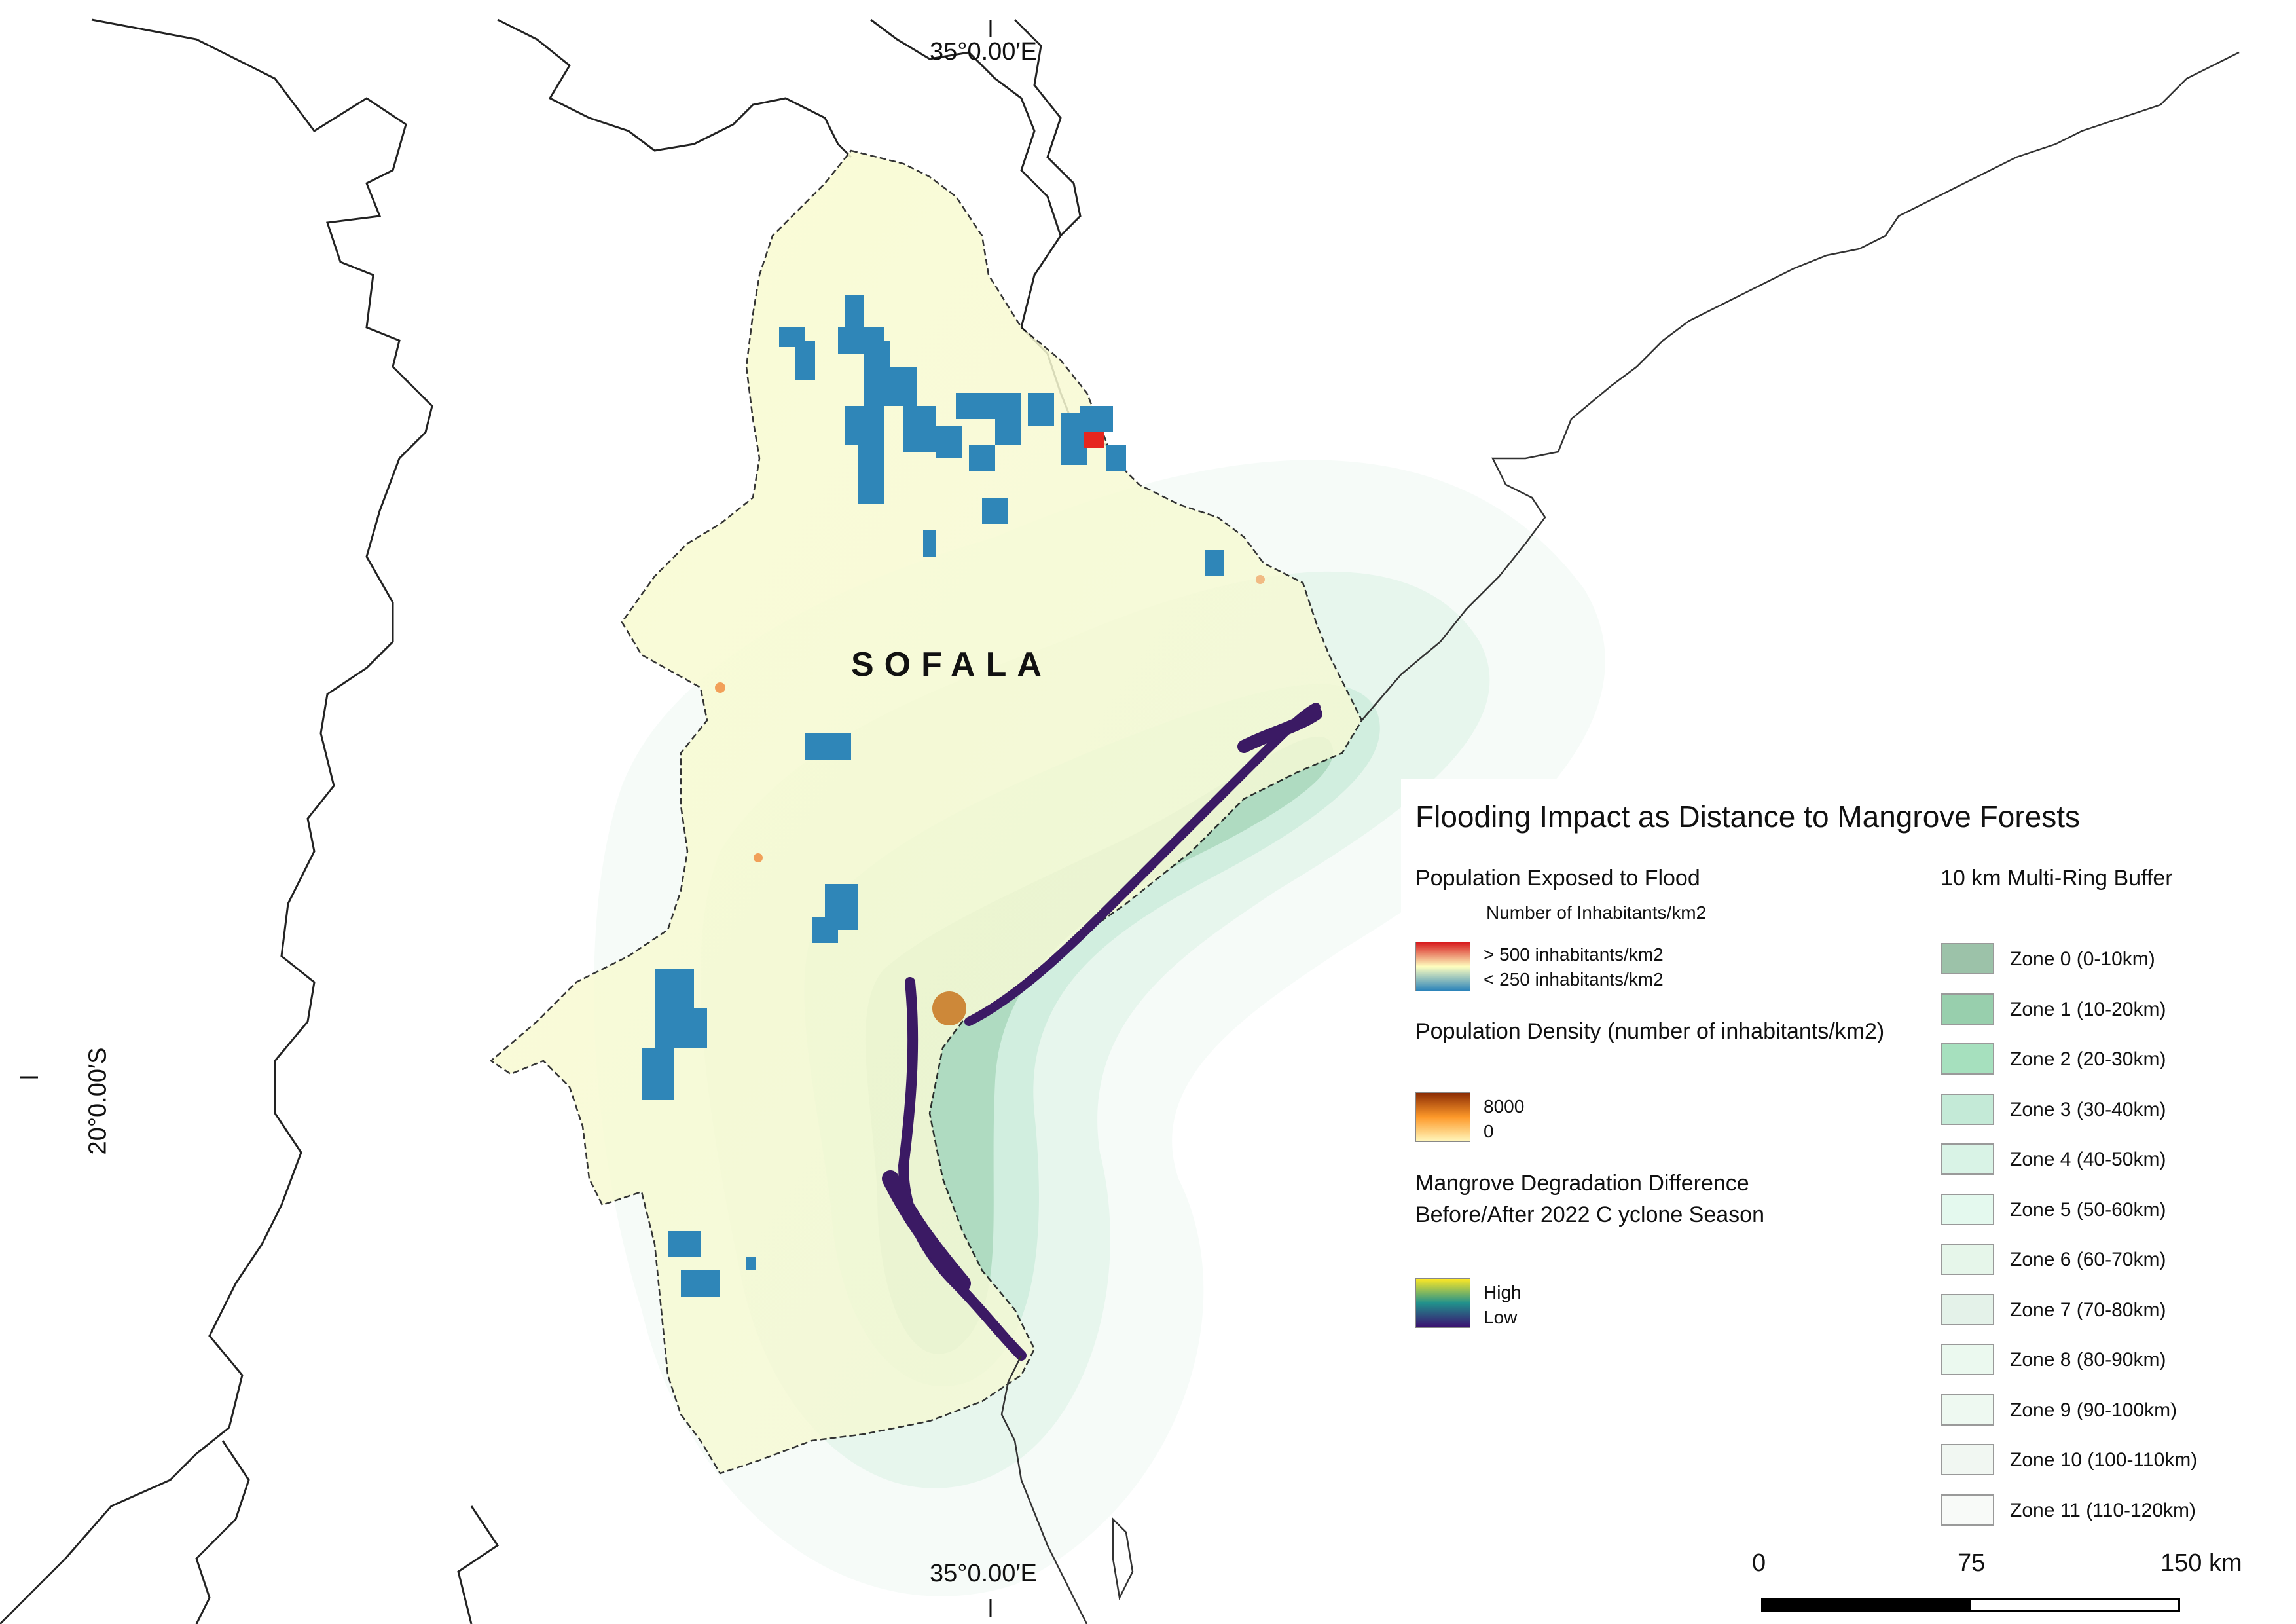 This screenshot has width=2296, height=1624. What do you see at coordinates (2088, 1059) in the screenshot?
I see `zone-label: Zone 2 (20-30km)` at bounding box center [2088, 1059].